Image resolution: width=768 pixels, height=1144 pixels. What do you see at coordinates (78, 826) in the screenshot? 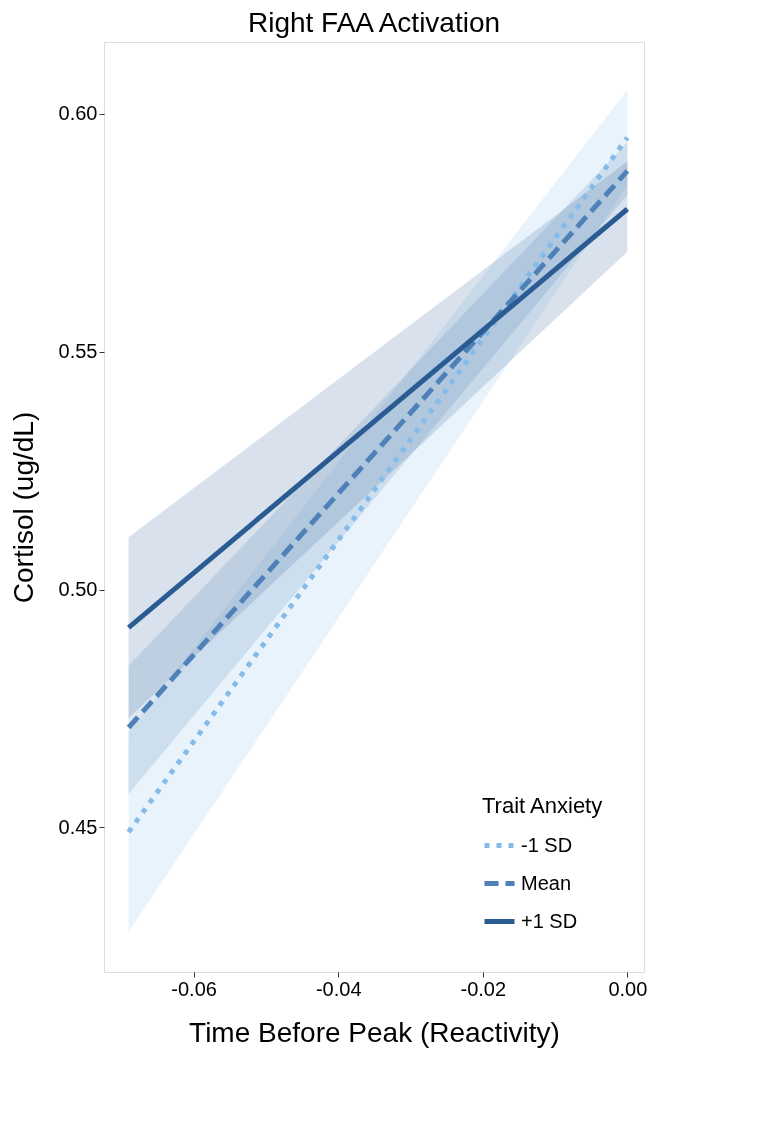
I see `y-tick-label: 0.45` at bounding box center [78, 826].